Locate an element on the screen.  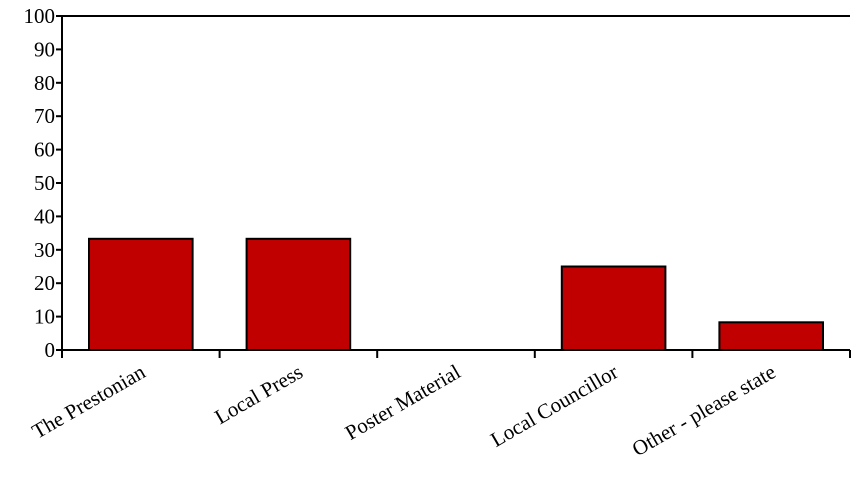
x-category-label: Local Councillor is located at coordinates (554, 406).